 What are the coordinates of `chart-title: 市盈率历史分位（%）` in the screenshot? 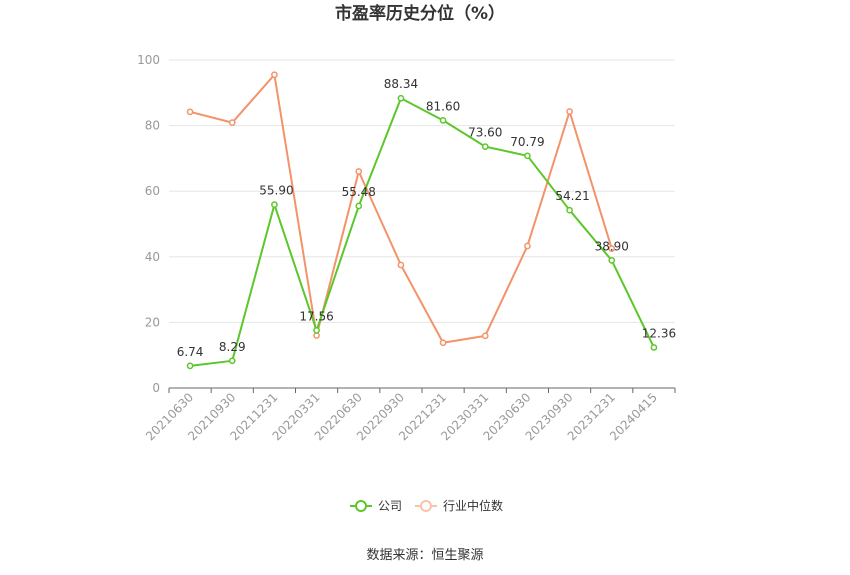 It's located at (420, 13).